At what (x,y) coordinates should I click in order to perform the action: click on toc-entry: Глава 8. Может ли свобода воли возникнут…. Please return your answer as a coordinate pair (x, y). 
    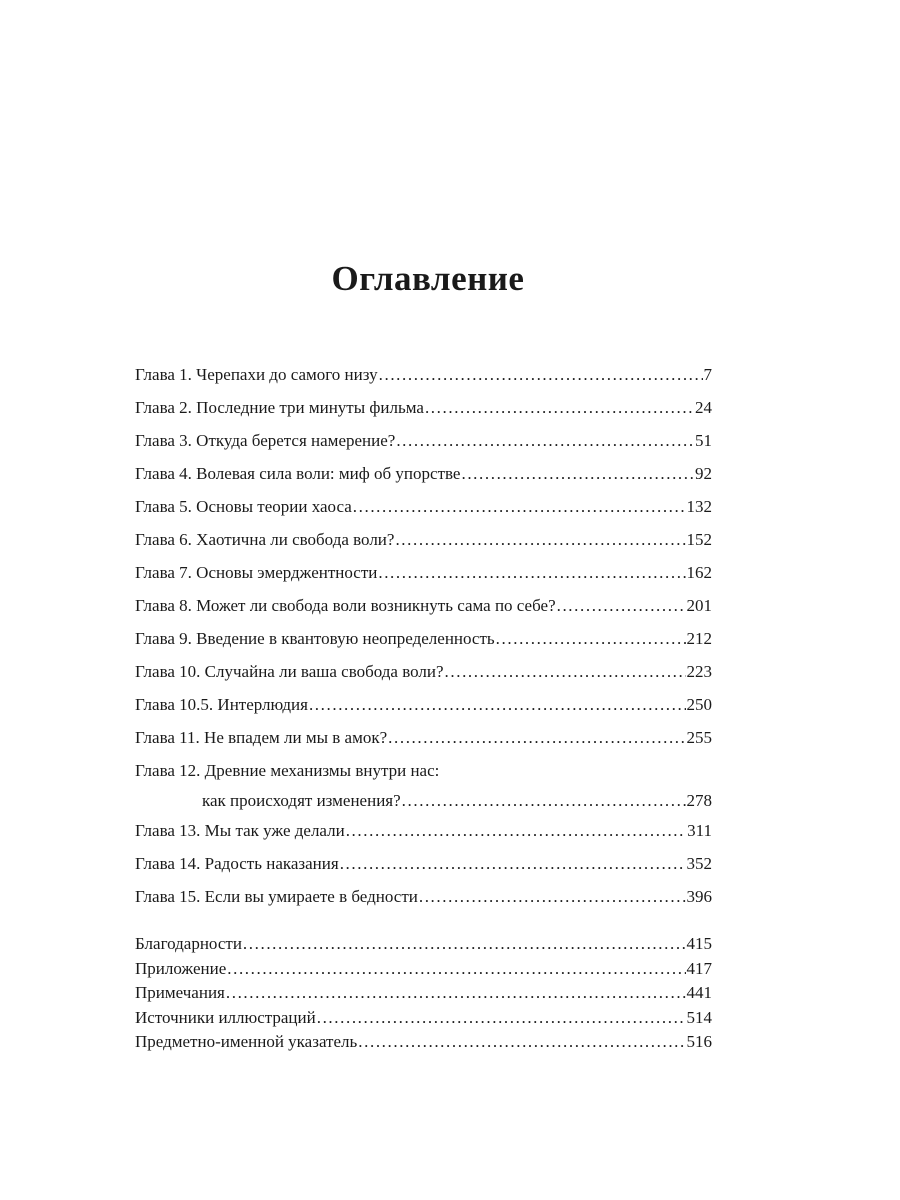
    Looking at the image, I should click on (423, 605).